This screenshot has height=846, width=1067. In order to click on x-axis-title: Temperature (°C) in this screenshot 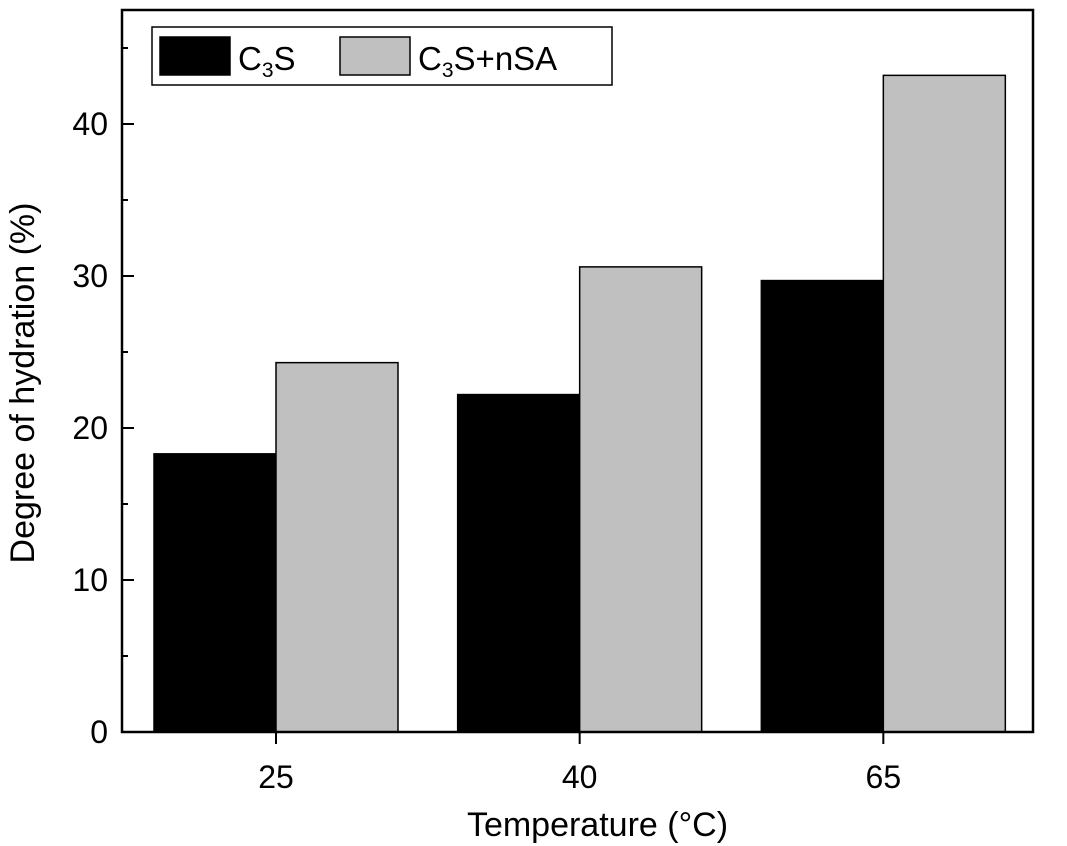, I will do `click(597, 825)`.